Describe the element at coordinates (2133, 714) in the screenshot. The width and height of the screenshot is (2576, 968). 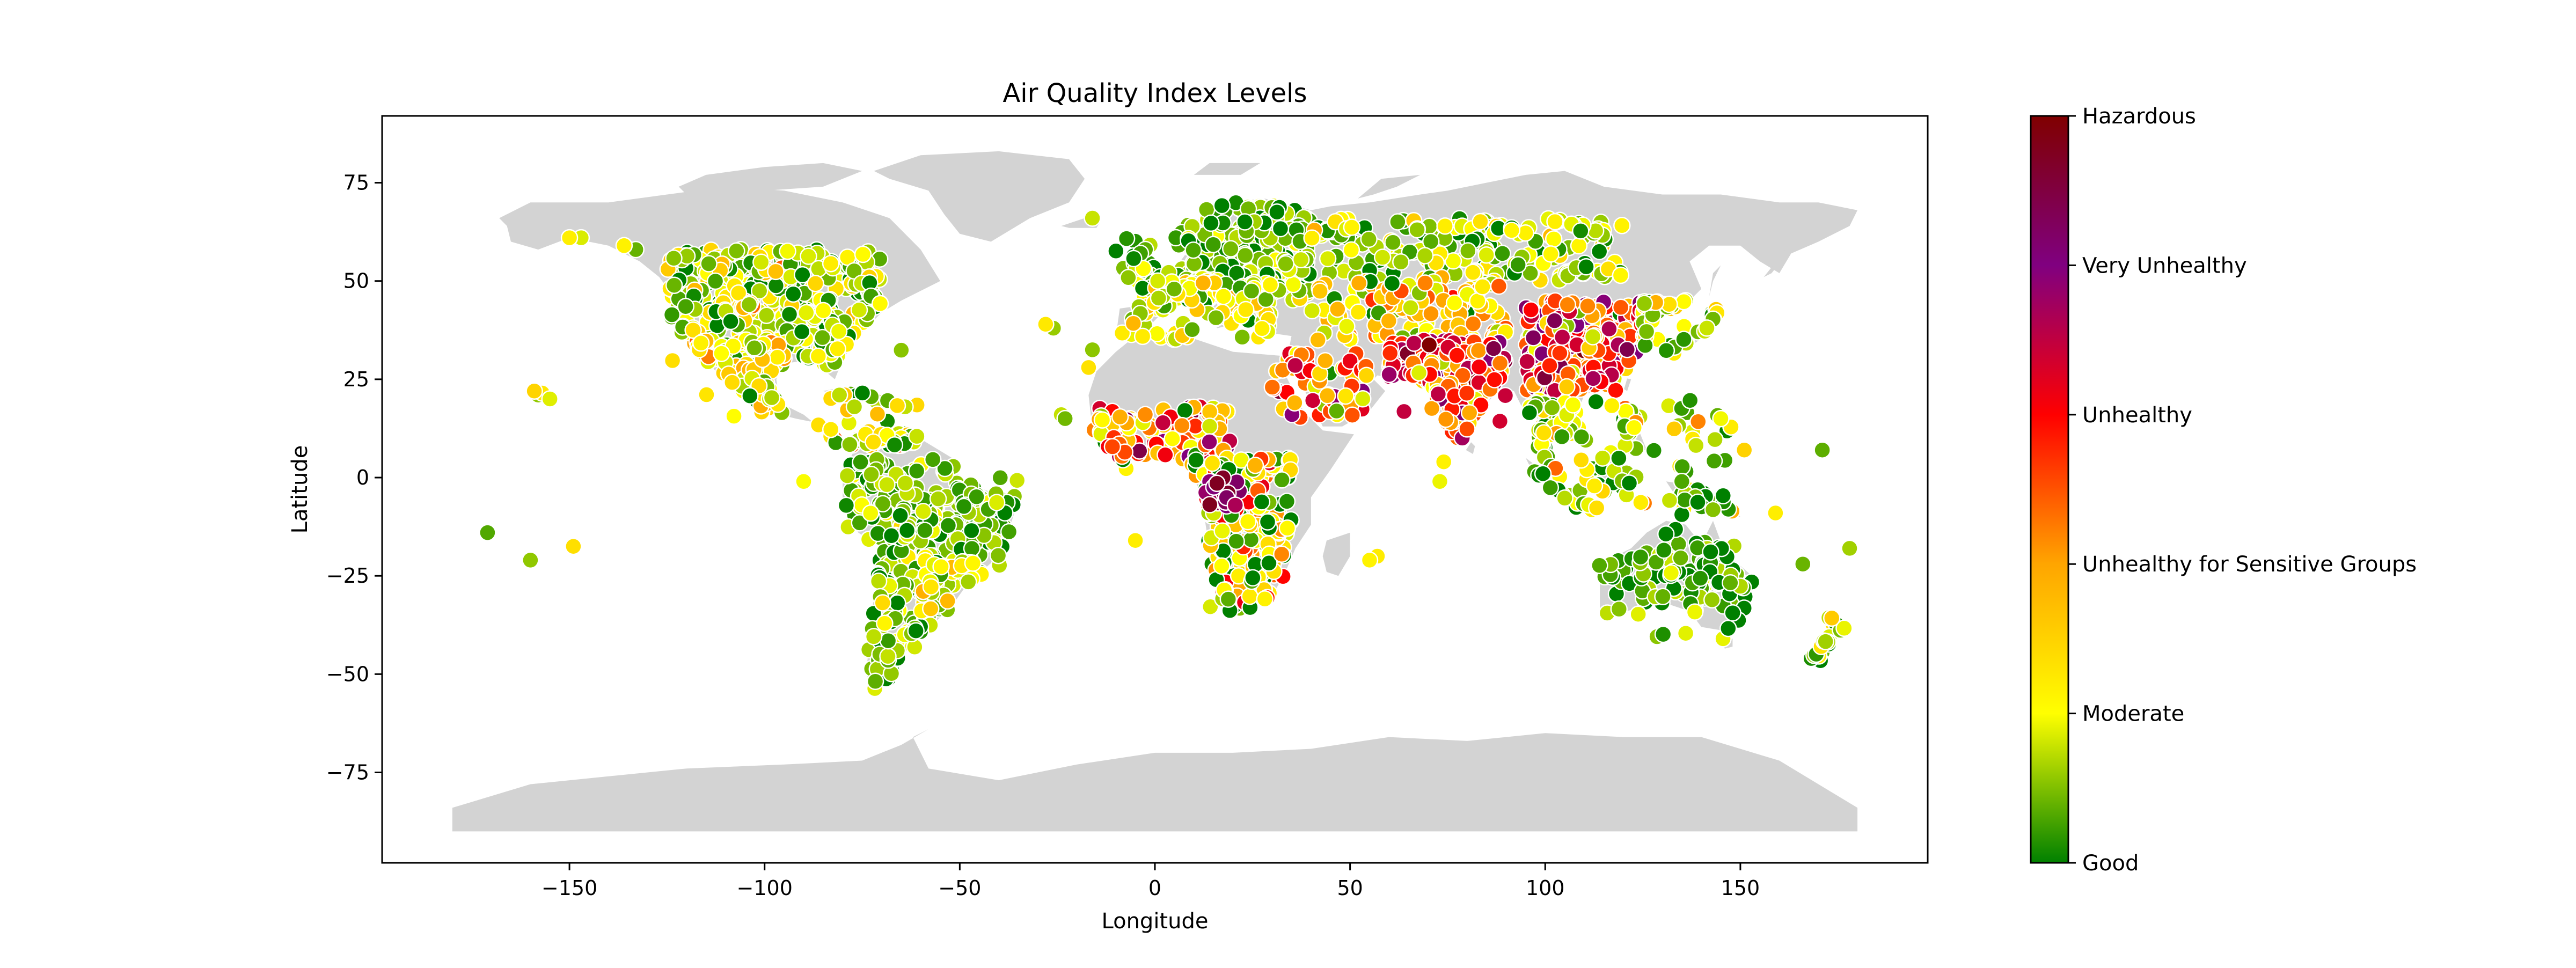
I see `colorbar-label: Moderate` at that location.